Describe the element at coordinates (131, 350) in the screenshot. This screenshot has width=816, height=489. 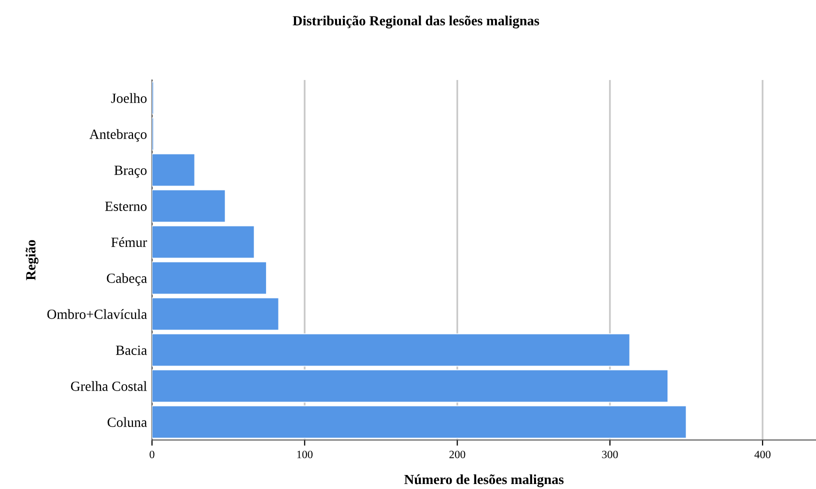
I see `y-tick-label: Bacia` at that location.